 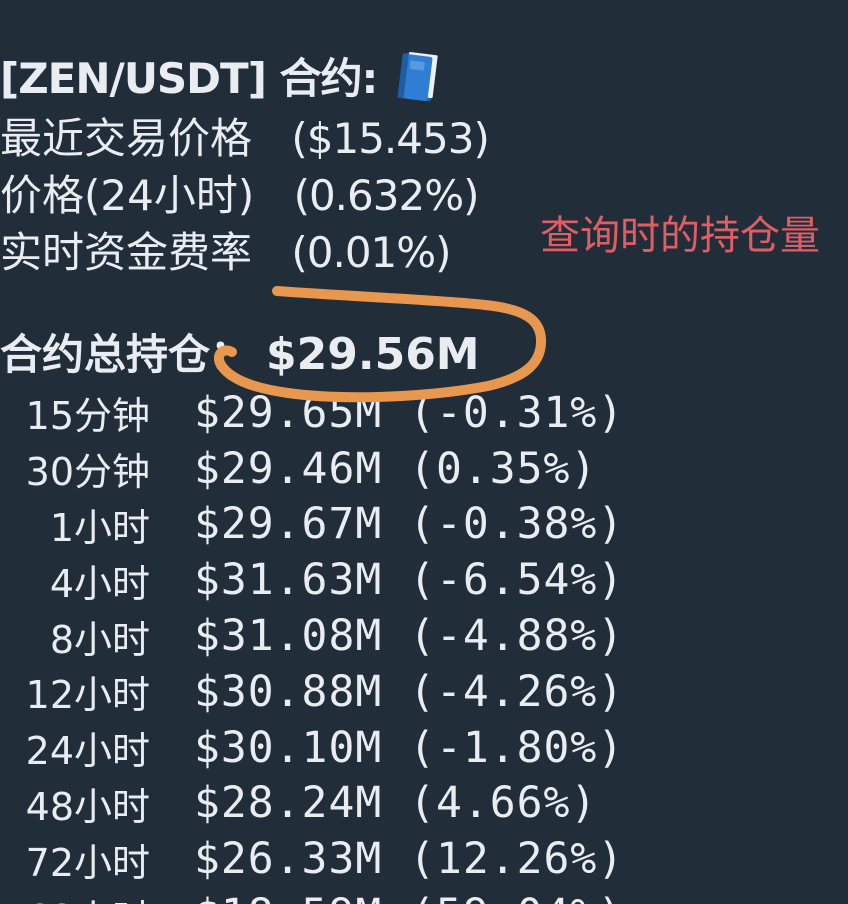 What do you see at coordinates (409, 636) in the screenshot?
I see `oi-value: $31.08M (-4.88%)` at bounding box center [409, 636].